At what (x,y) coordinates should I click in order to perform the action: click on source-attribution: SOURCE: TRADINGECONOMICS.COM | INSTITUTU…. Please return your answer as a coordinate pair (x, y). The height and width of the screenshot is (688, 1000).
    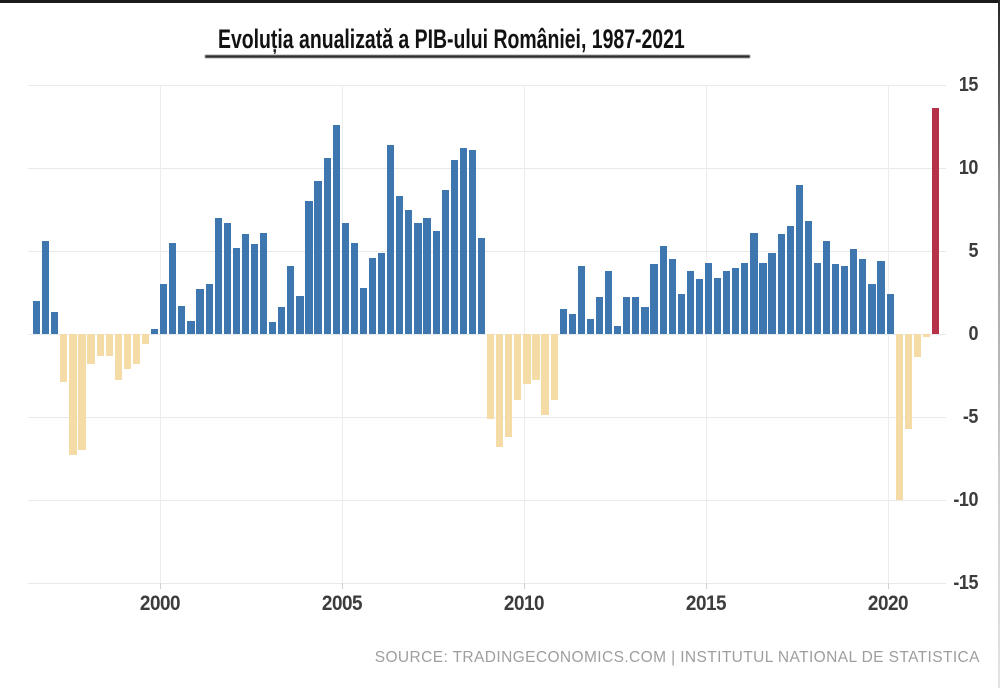
    Looking at the image, I should click on (677, 657).